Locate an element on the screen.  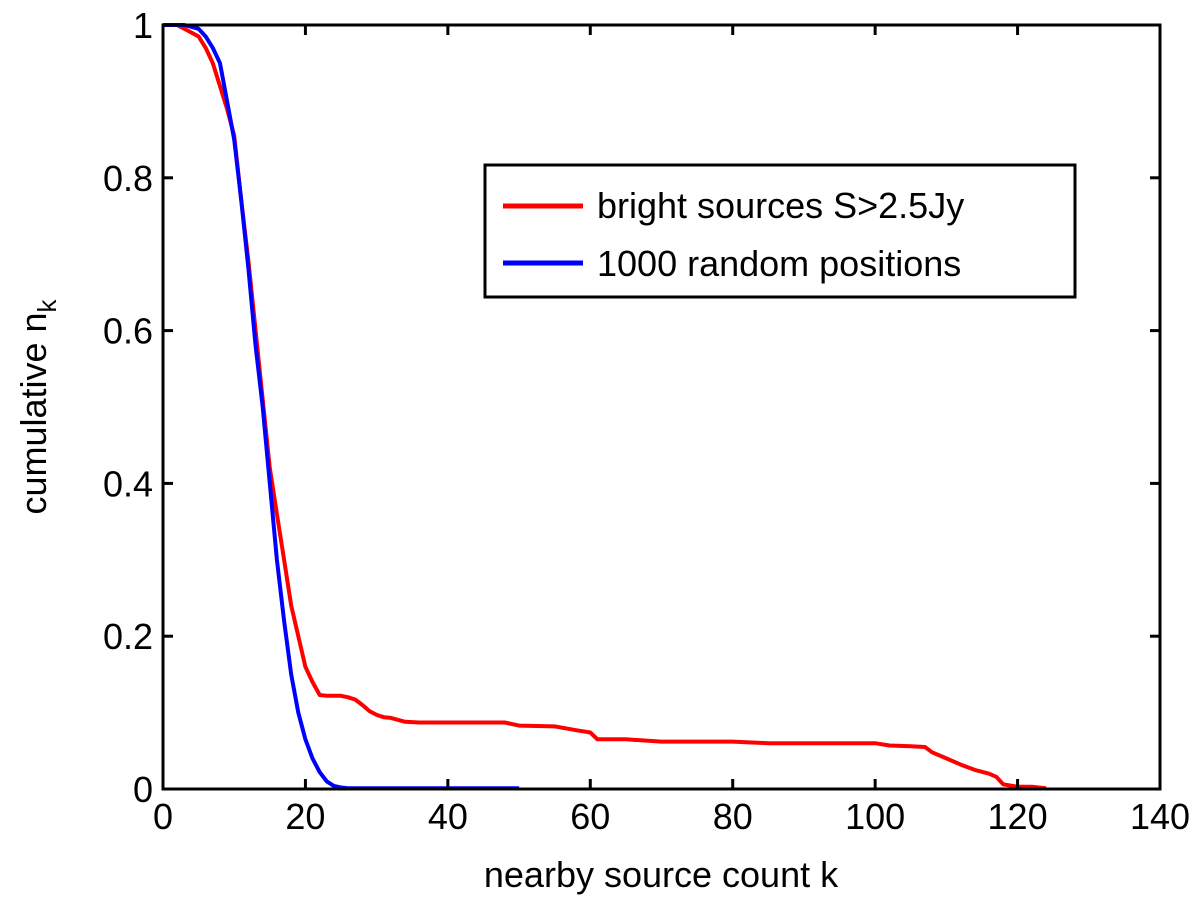
y-axis-title: cumulative nk is located at coordinates (37, 406).